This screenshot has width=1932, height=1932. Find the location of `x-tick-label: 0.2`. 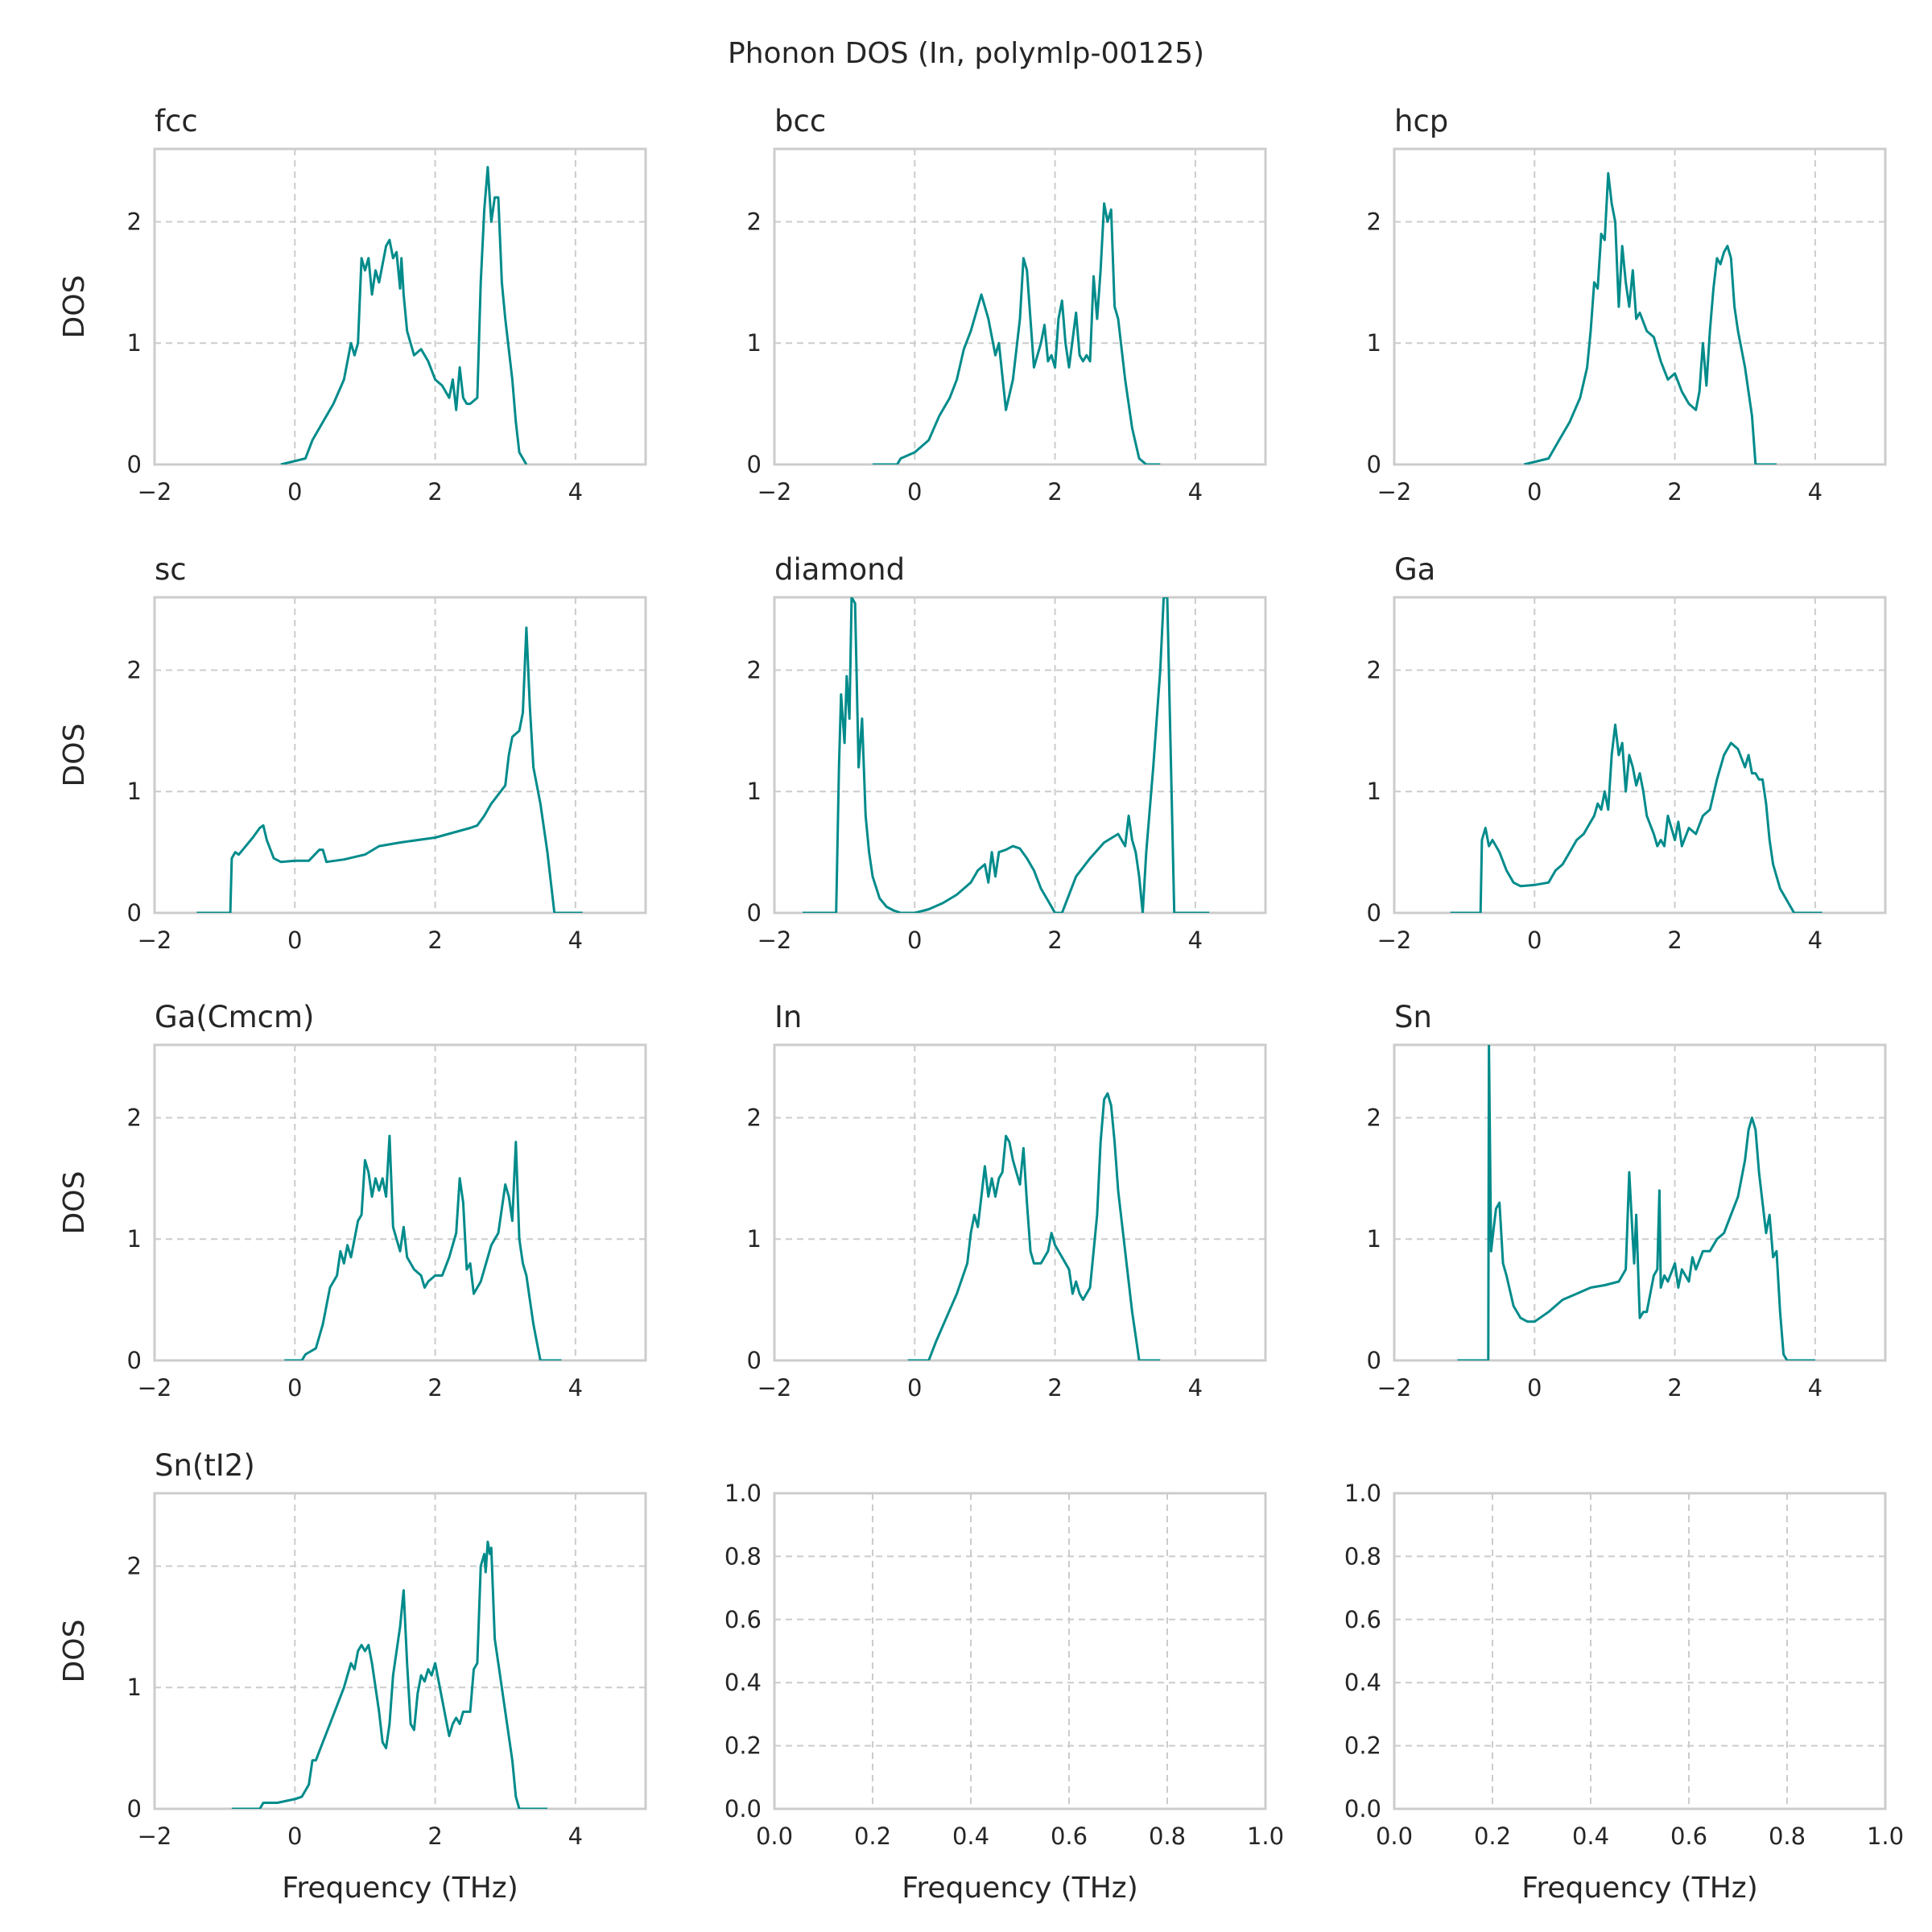

x-tick-label: 0.2 is located at coordinates (1492, 1836).